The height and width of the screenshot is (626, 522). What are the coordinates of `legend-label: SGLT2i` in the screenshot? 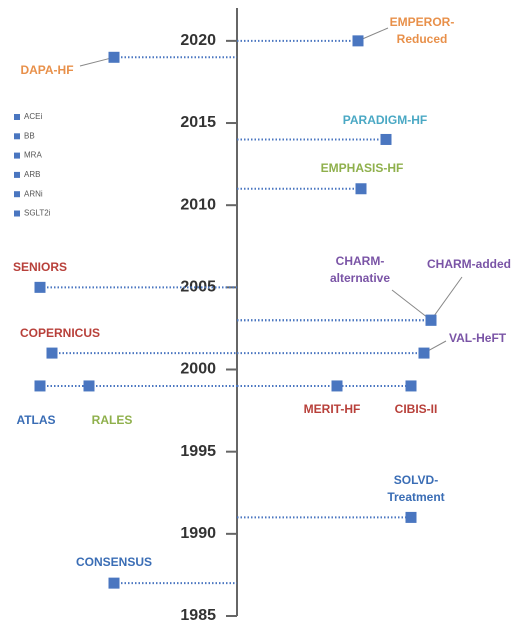 It's located at (37, 213).